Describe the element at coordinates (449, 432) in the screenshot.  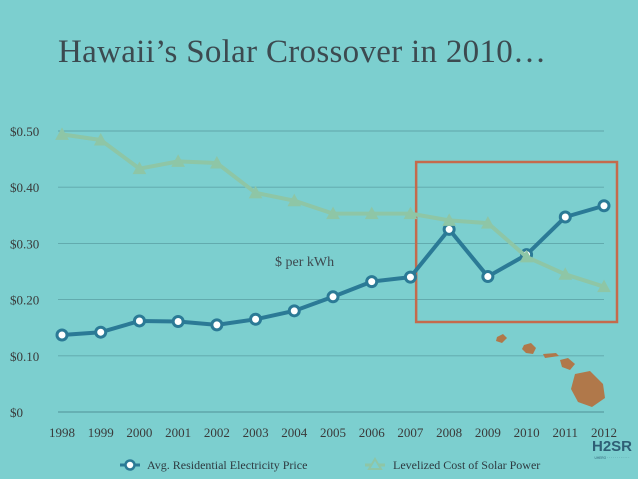
I see `x-tick-label: 2008` at that location.